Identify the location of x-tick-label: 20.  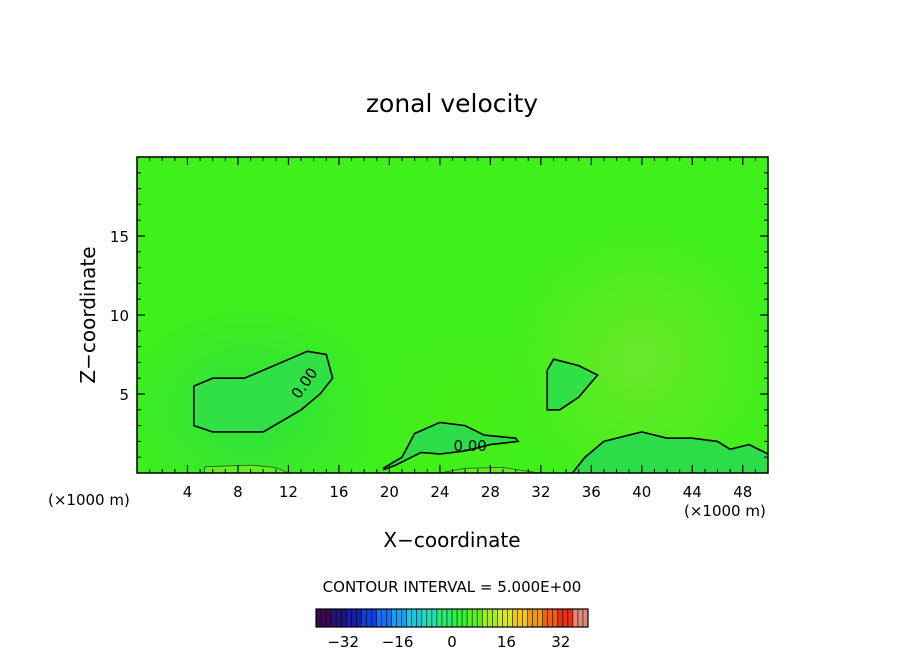
(389, 492).